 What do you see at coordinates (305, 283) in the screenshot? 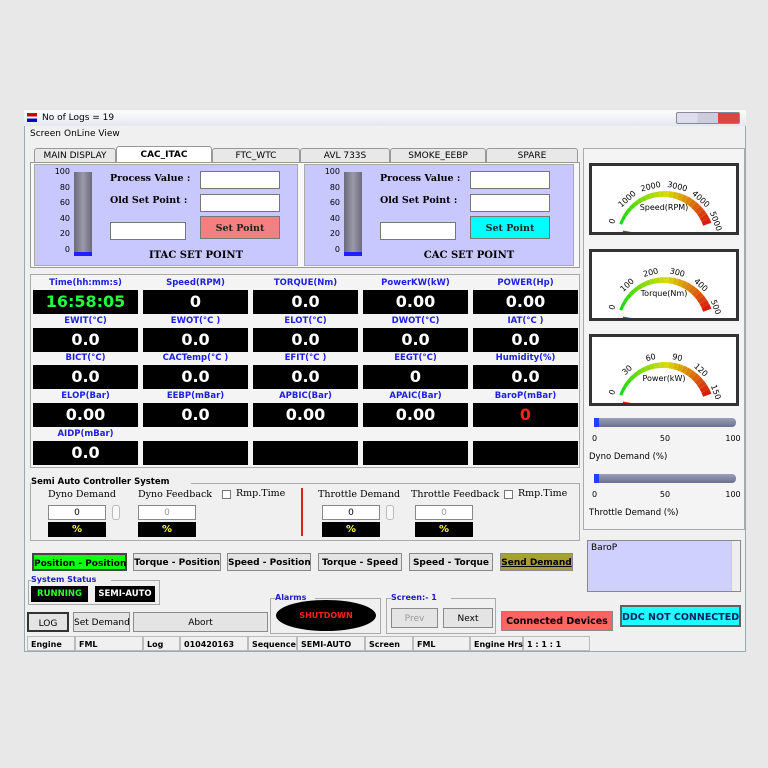
I see `reading-label: TORQUE(Nm)` at bounding box center [305, 283].